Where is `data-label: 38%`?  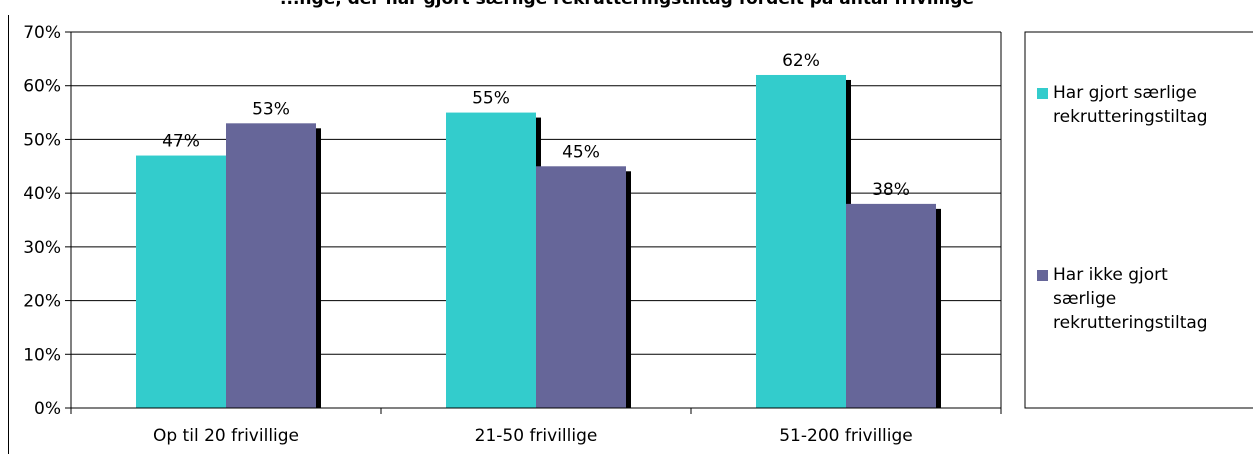
data-label: 38% is located at coordinates (891, 190).